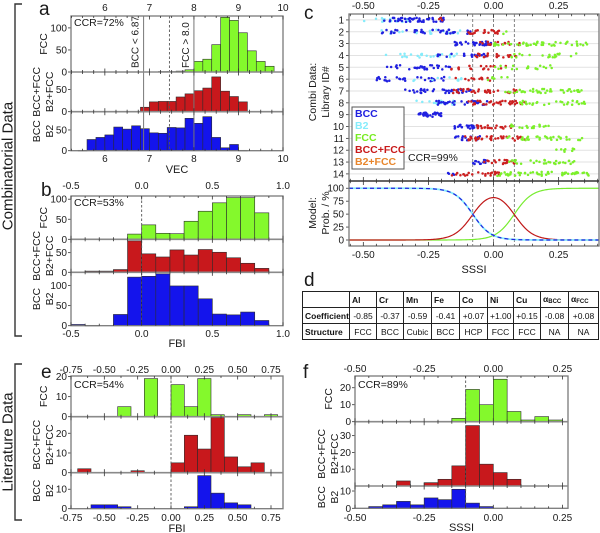  What do you see at coordinates (424, 369) in the screenshot?
I see `x-tick-label-top: -0.25` at bounding box center [424, 369].